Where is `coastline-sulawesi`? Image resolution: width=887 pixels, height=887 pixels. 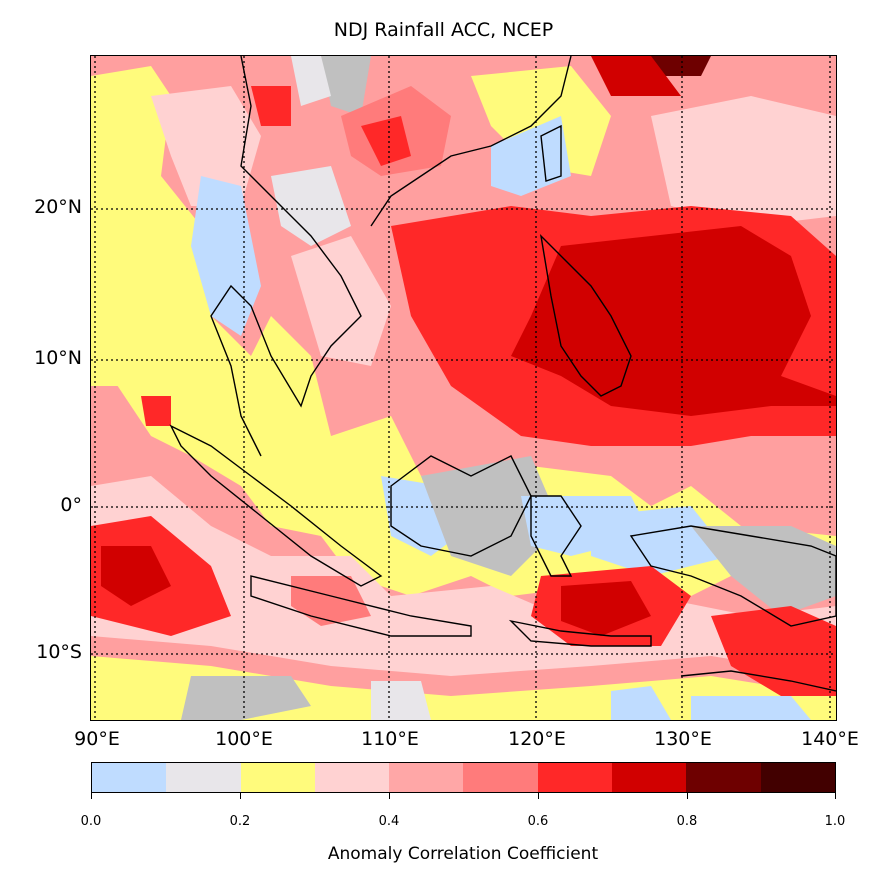
coastline-sulawesi is located at coordinates (556, 536).